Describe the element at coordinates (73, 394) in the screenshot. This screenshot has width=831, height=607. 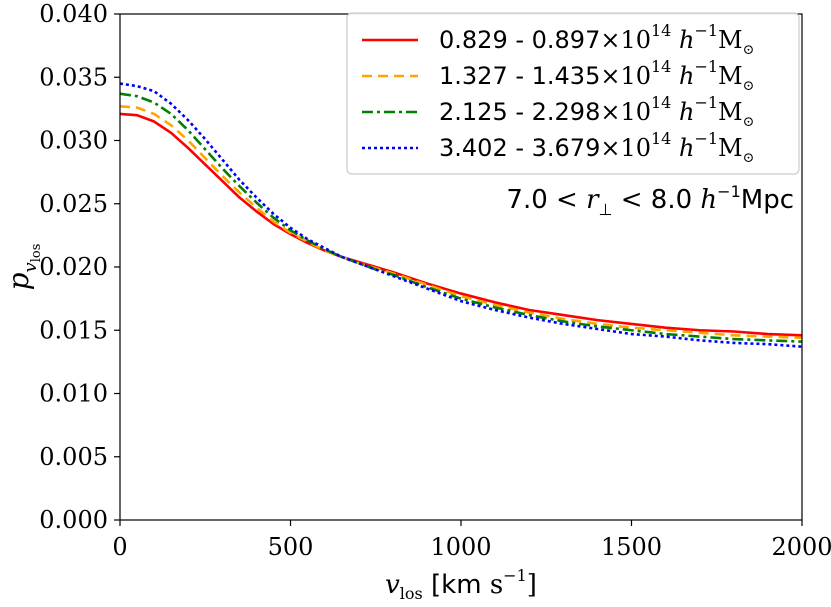
I see `y-tick-label: 0.010` at that location.